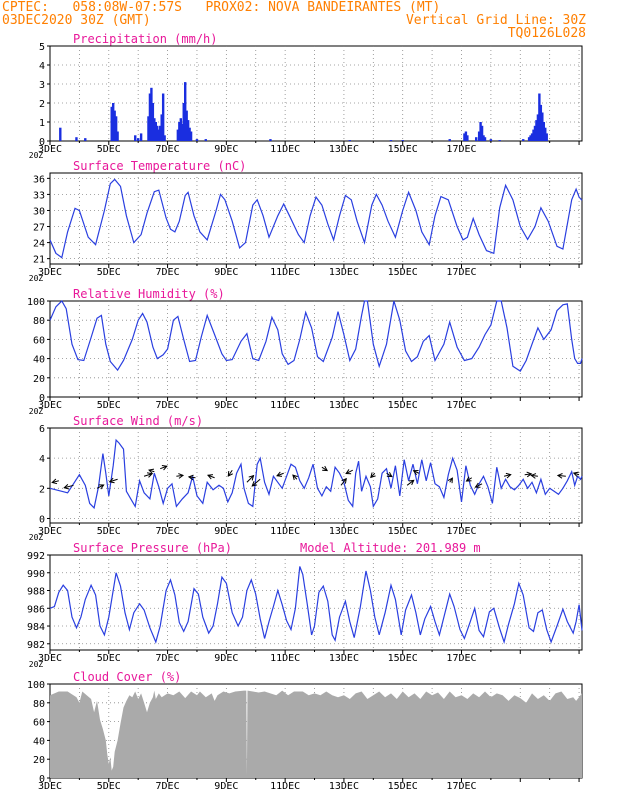  What do you see at coordinates (36, 592) in the screenshot?
I see `y-tick-label: 988` at bounding box center [36, 592].